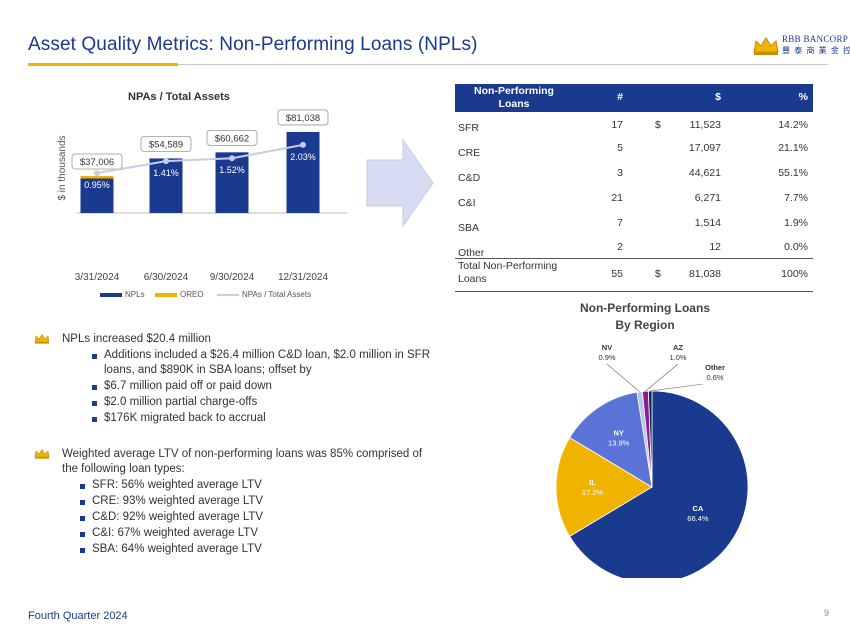 This screenshot has width=850, height=638. Describe the element at coordinates (592, 482) in the screenshot. I see `pie-category-label: IL` at that location.